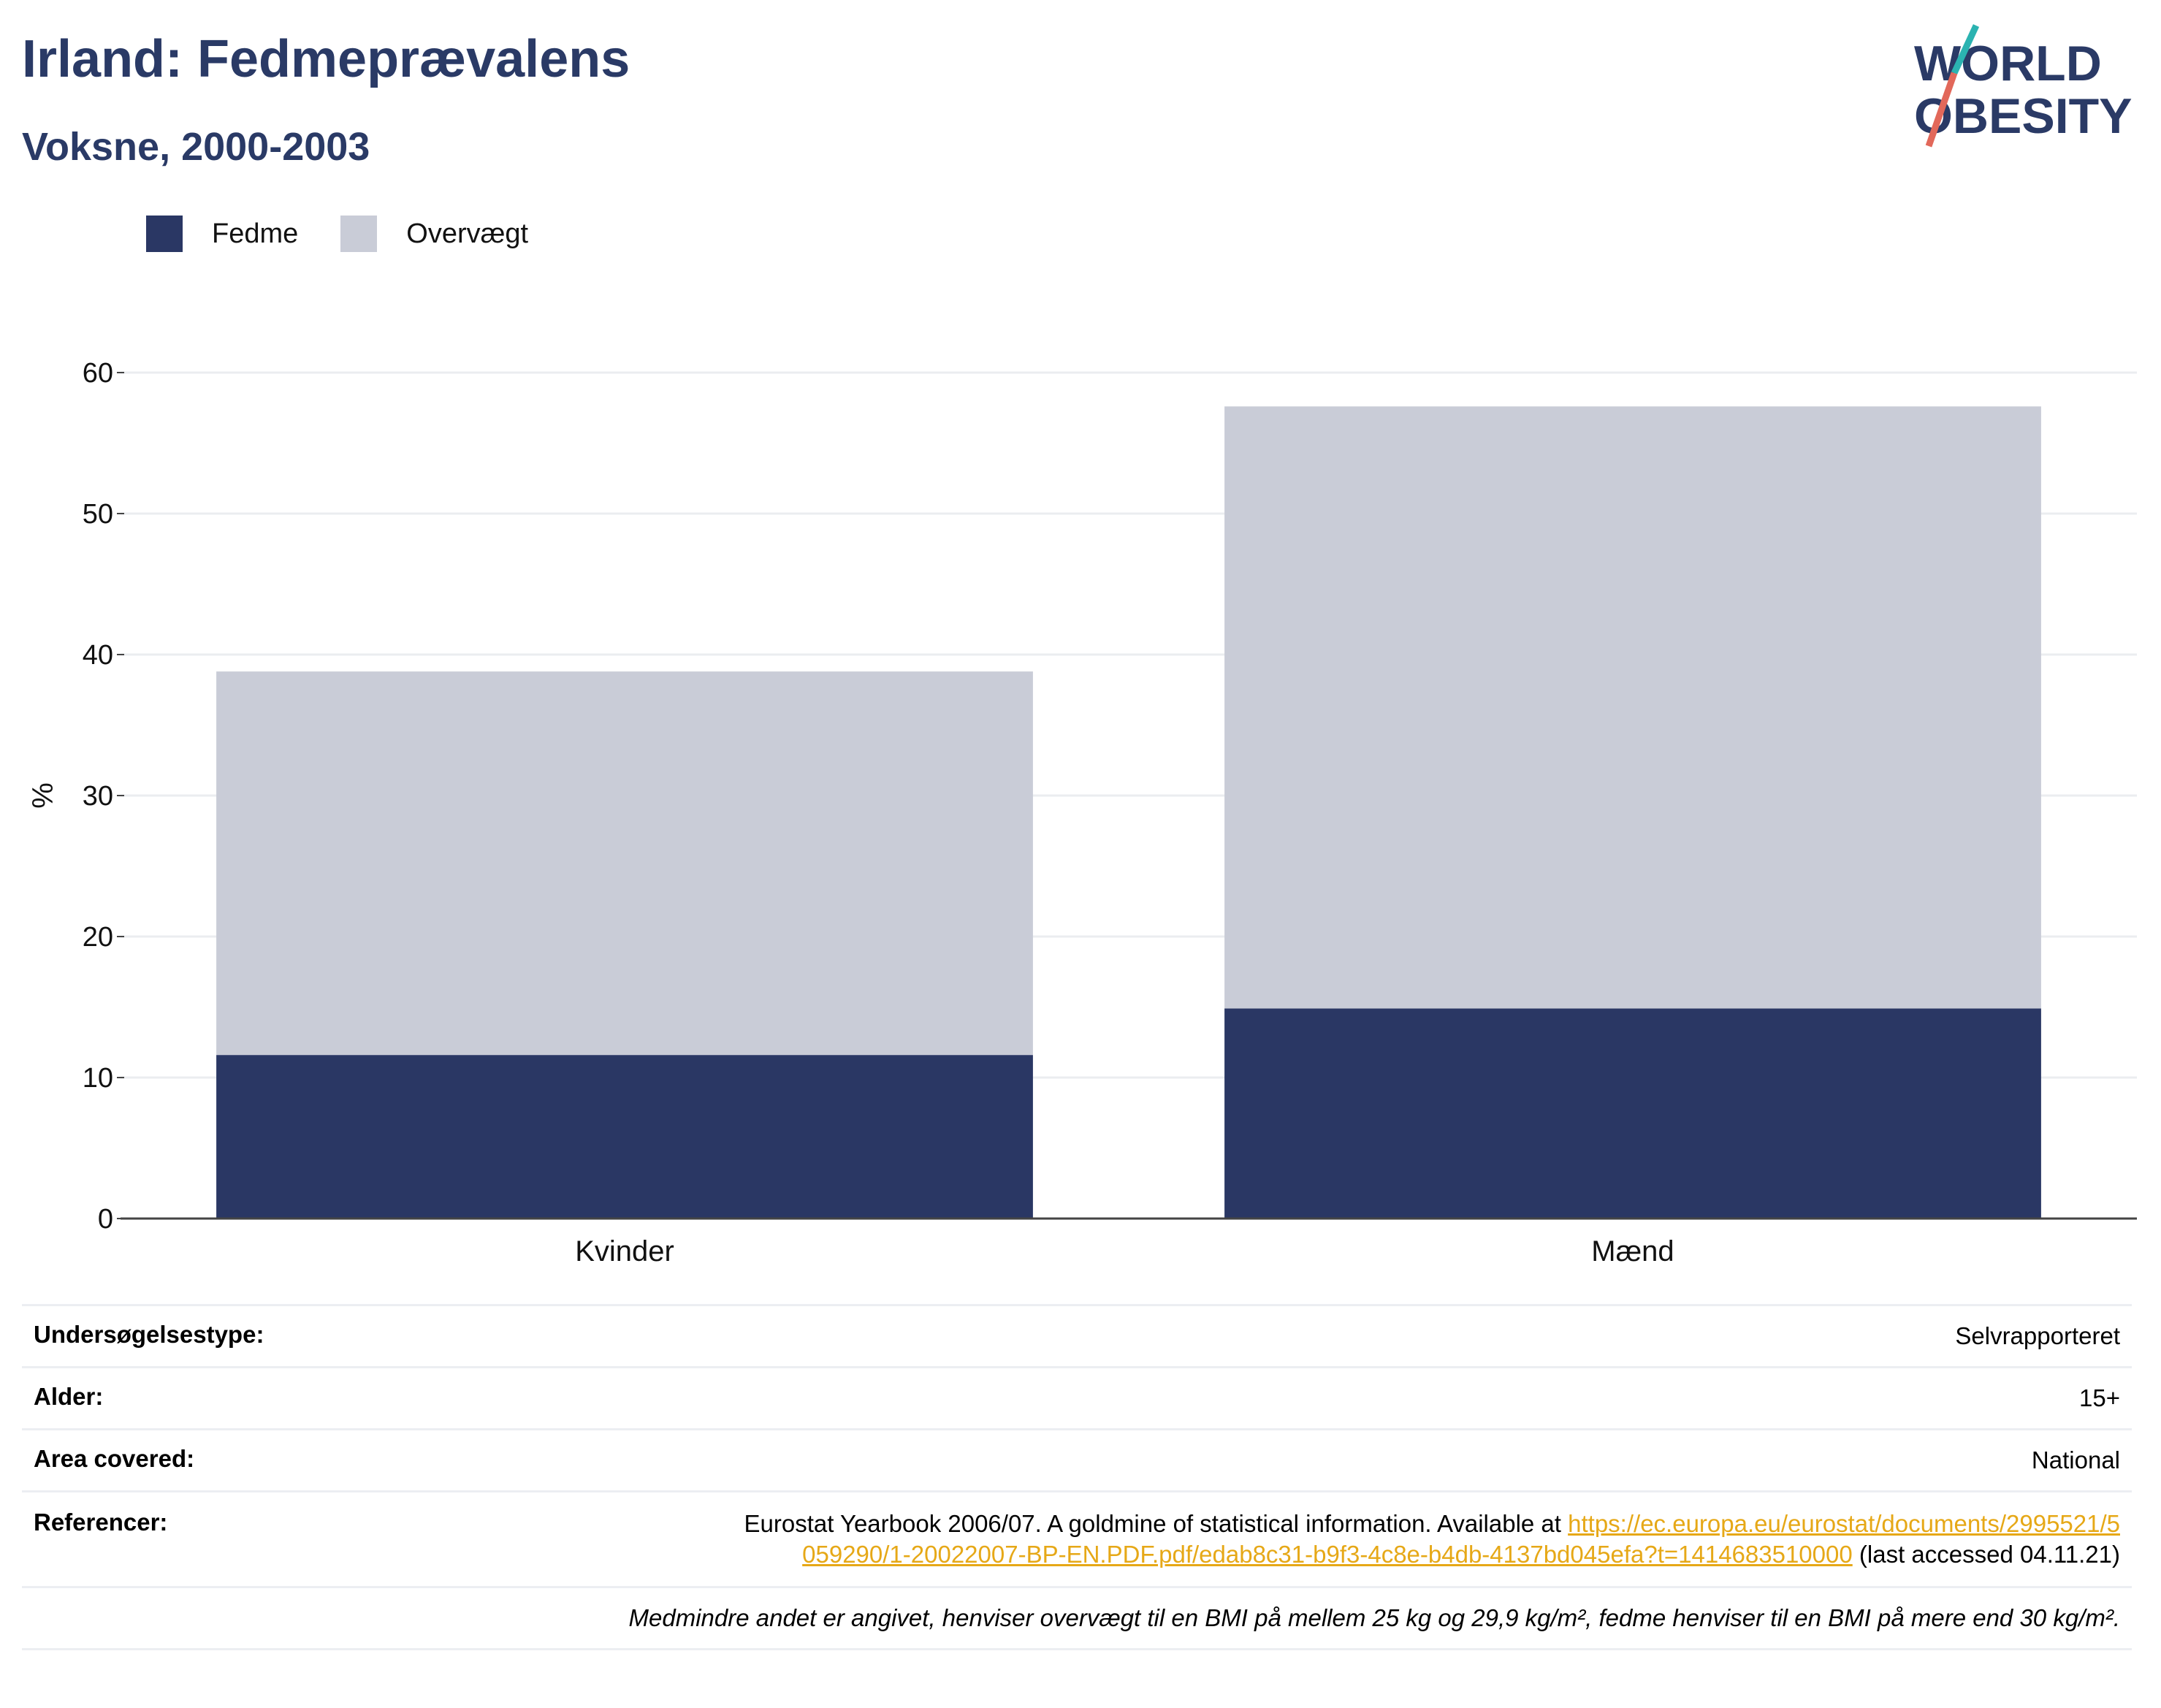 The image size is (2161, 1708). Describe the element at coordinates (114, 1458) in the screenshot. I see `area-label: Area covered:` at that location.